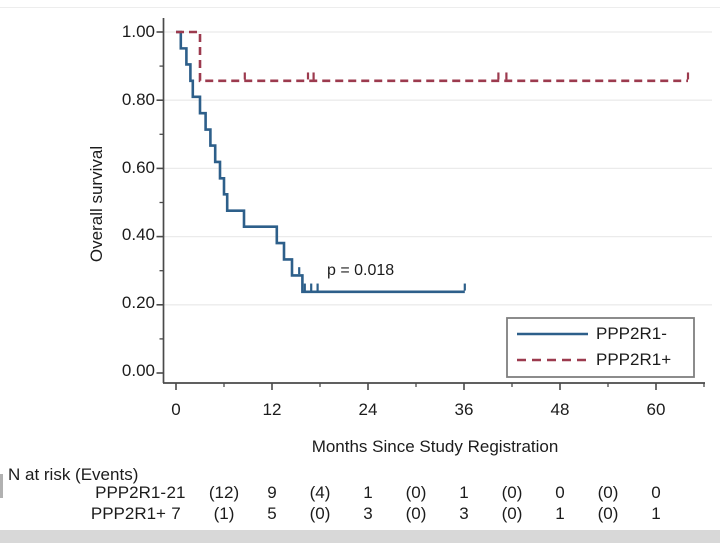 The width and height of the screenshot is (720, 543). I want to click on y-tick-label: 0.00, so click(138, 370).